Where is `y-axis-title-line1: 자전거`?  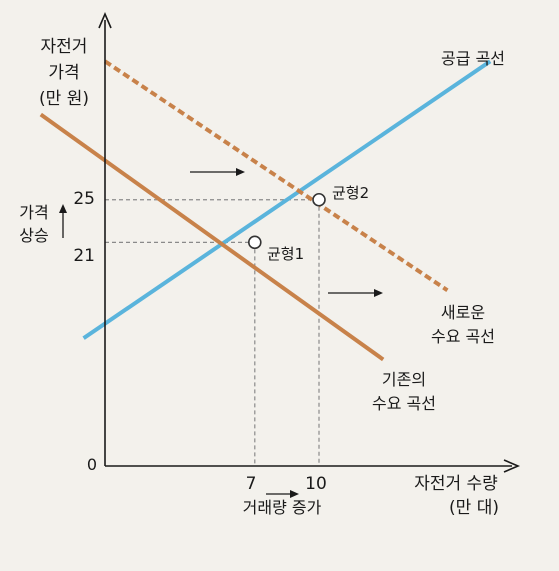 y-axis-title-line1: 자전거 is located at coordinates (64, 47).